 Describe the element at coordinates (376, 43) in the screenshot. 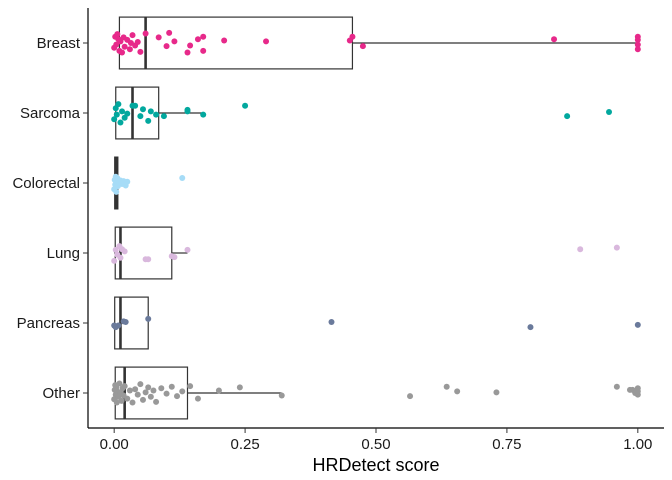

I see `breast-group` at that location.